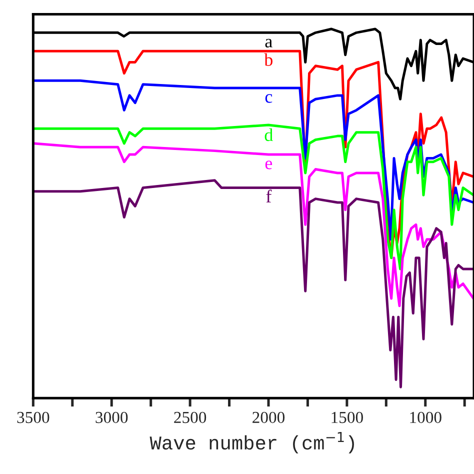 The height and width of the screenshot is (474, 474). Describe the element at coordinates (268, 59) in the screenshot. I see `series-label: b` at that location.